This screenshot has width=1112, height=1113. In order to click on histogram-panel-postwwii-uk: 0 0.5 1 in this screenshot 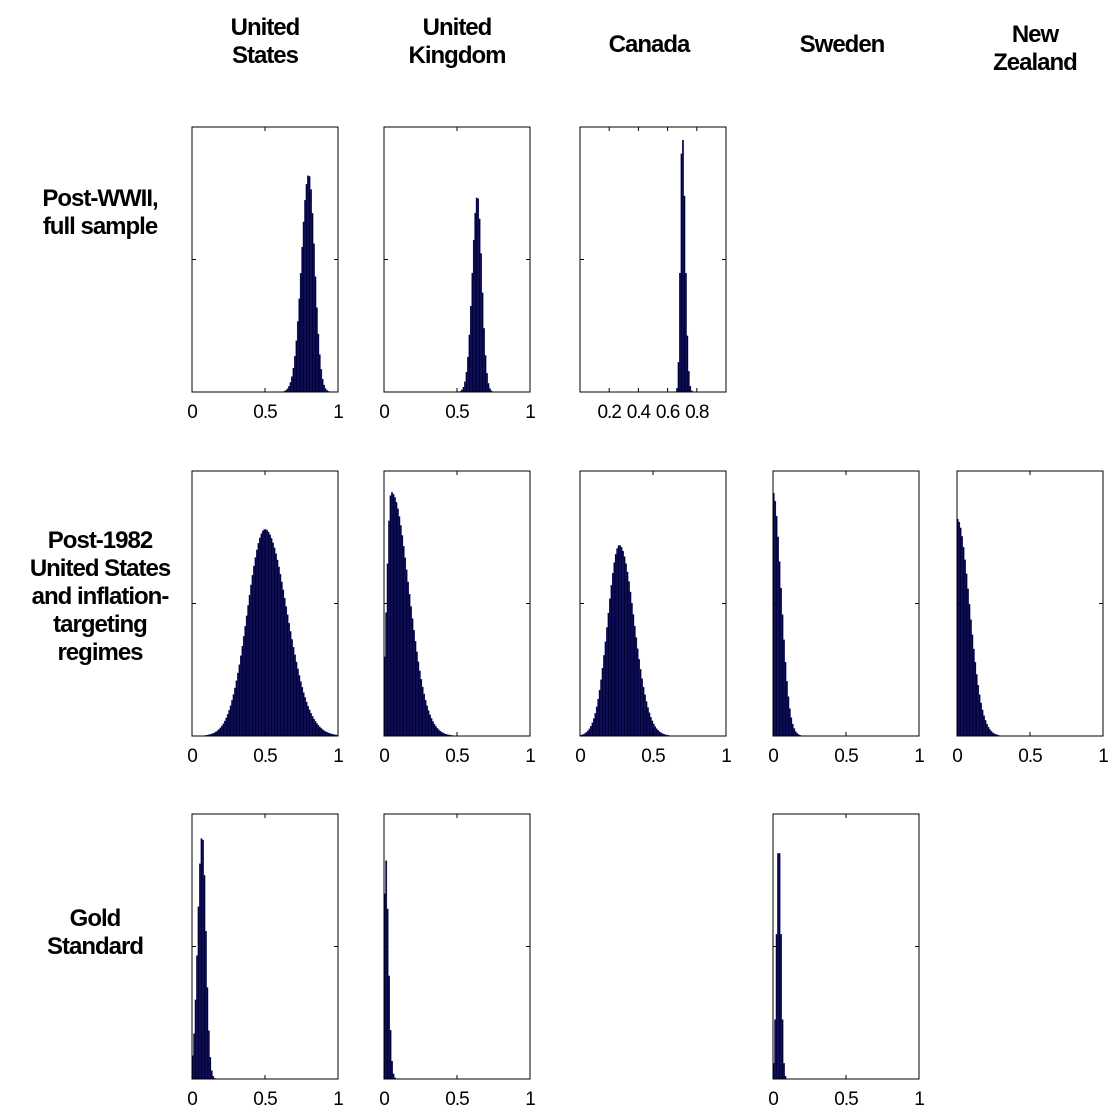, I will do `click(457, 274)`.